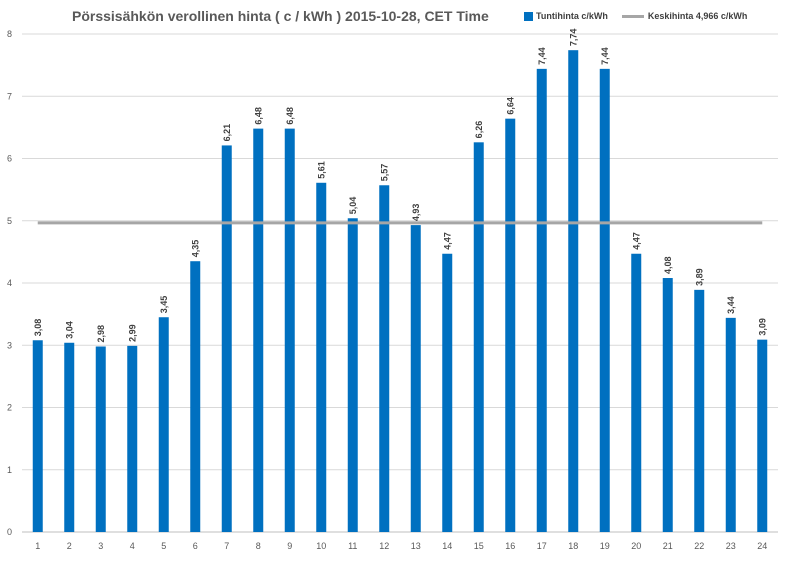 The height and width of the screenshot is (566, 800). What do you see at coordinates (226, 546) in the screenshot?
I see `x-tick-label: 7` at bounding box center [226, 546].